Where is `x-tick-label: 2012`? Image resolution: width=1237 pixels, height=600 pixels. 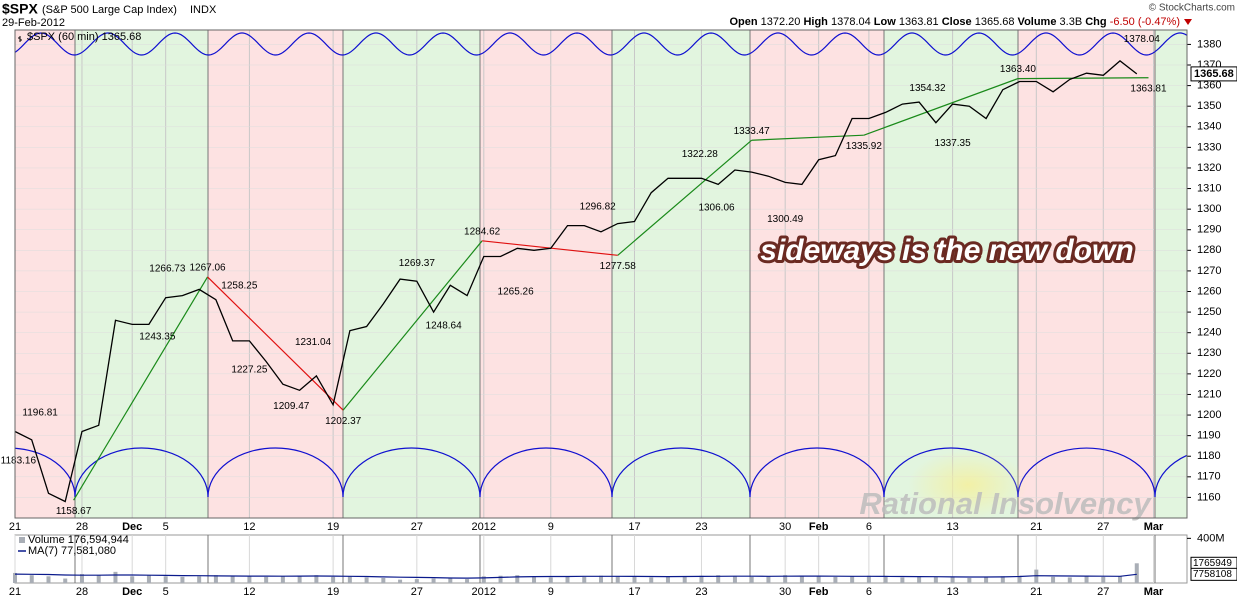 x-tick-label: 2012 is located at coordinates (484, 527).